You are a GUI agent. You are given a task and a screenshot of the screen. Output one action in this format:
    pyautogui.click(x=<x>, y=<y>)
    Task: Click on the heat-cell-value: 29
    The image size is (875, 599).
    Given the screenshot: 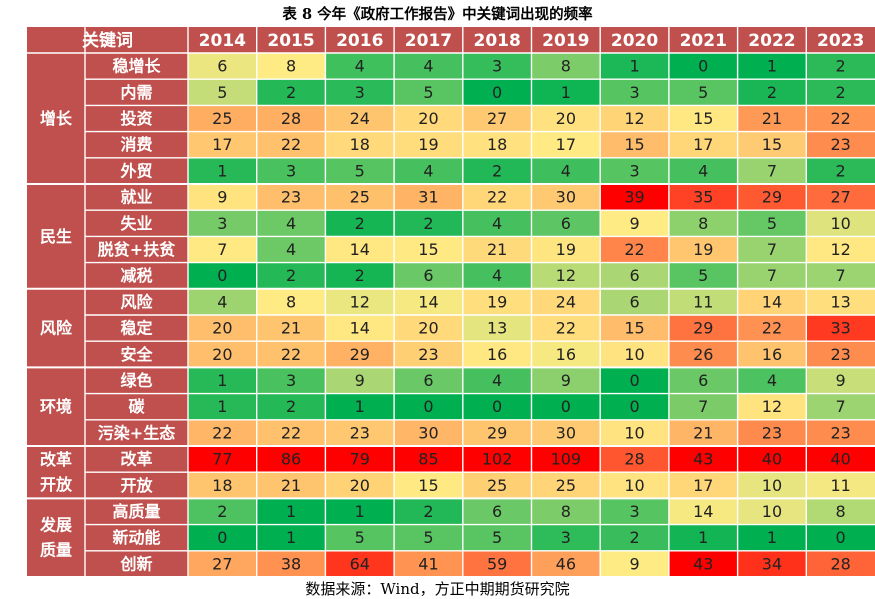 What is the action you would take?
    pyautogui.click(x=703, y=328)
    